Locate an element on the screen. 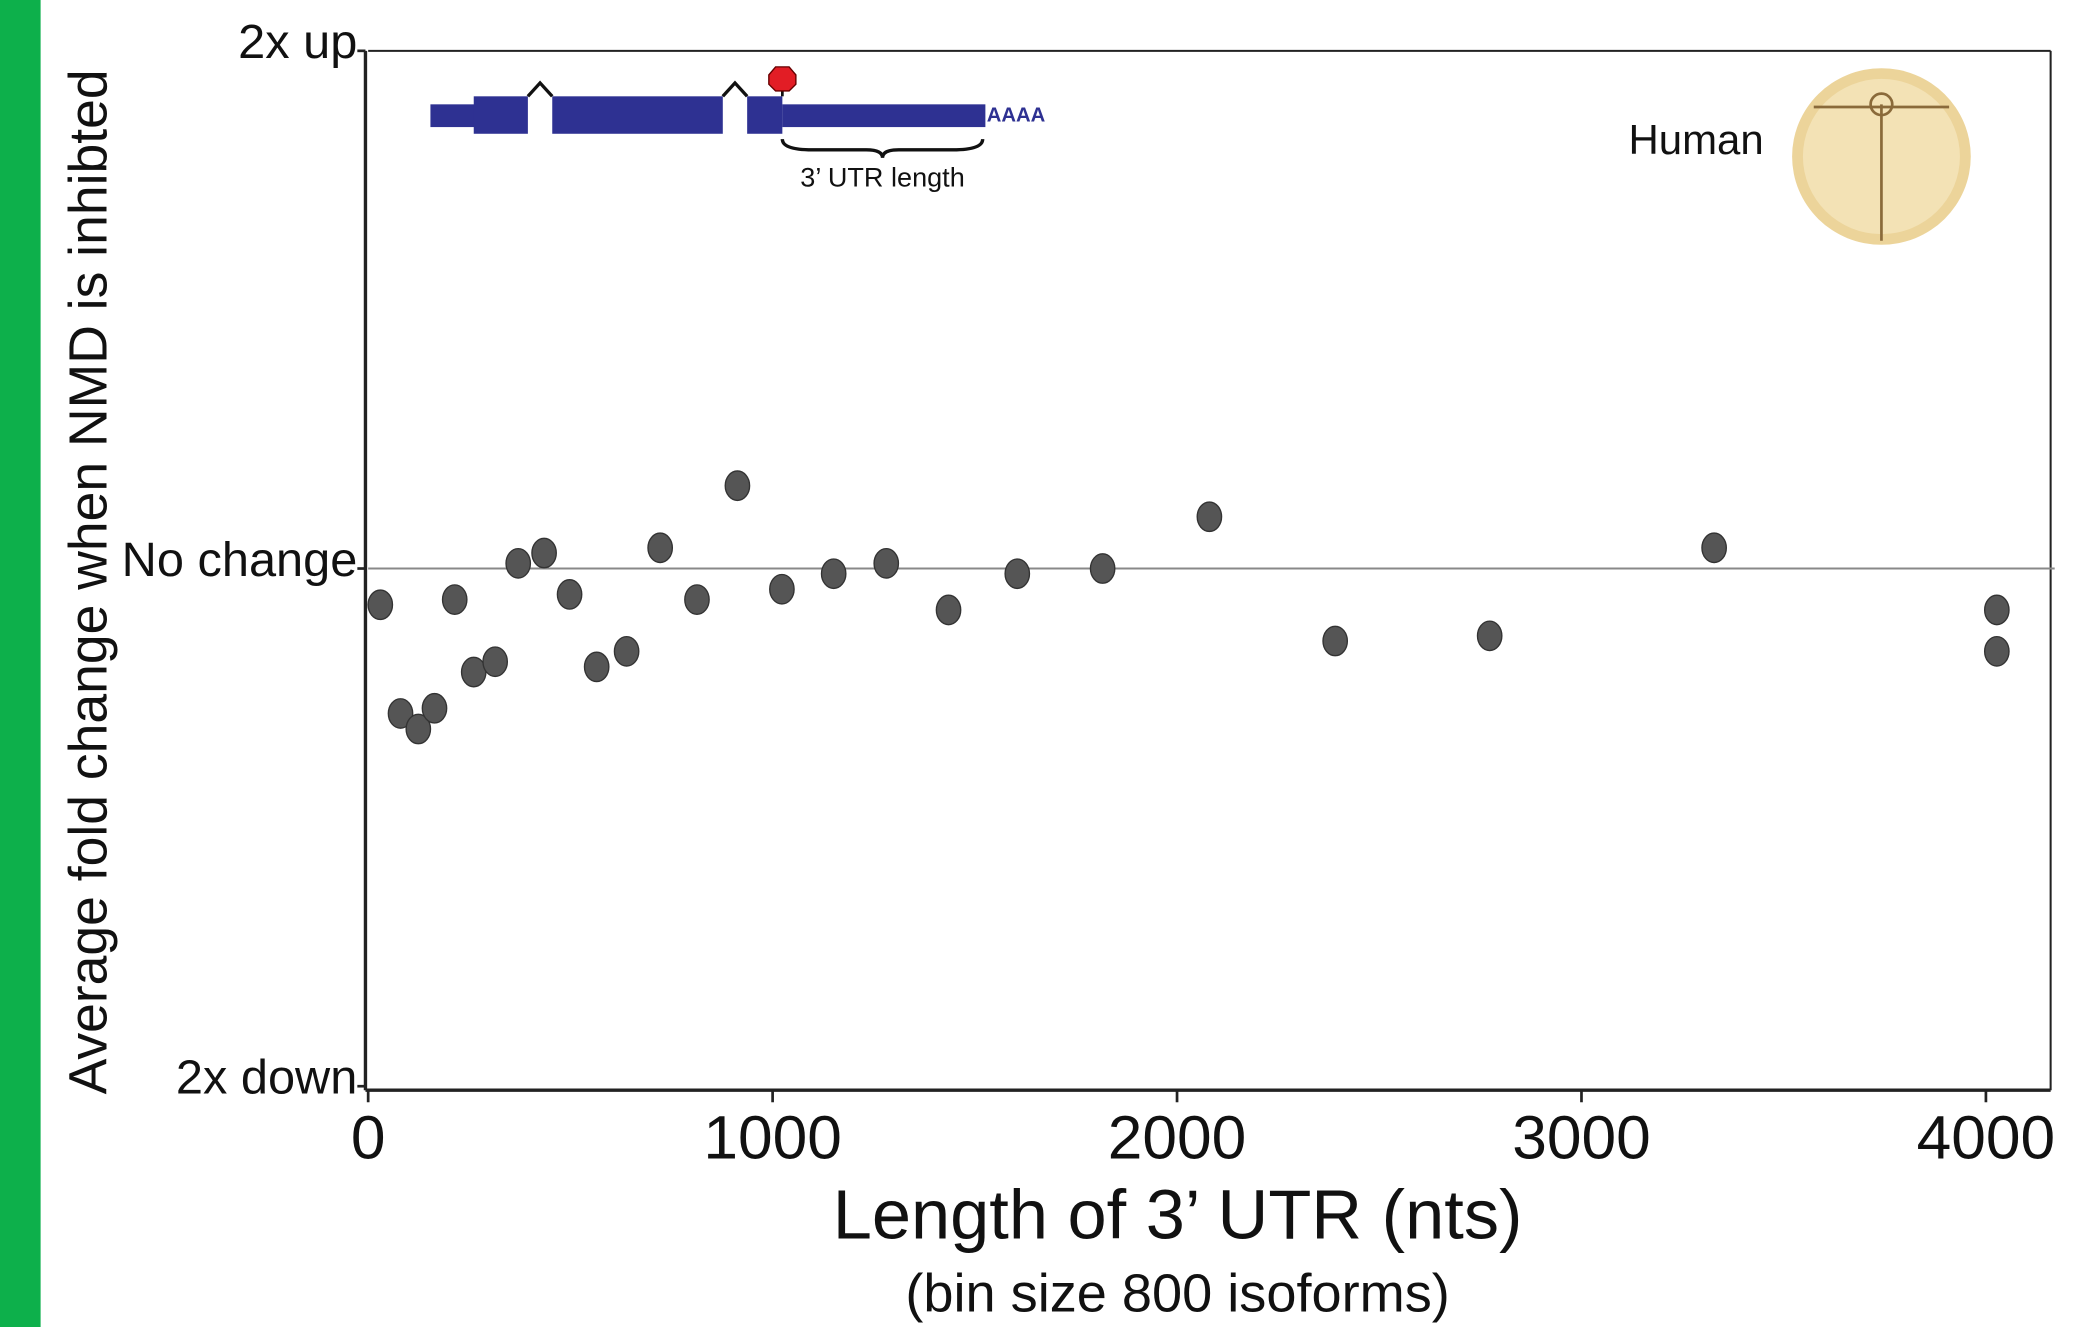 The width and height of the screenshot is (2098, 1327). y-tick-label: 2x down is located at coordinates (266, 1078).